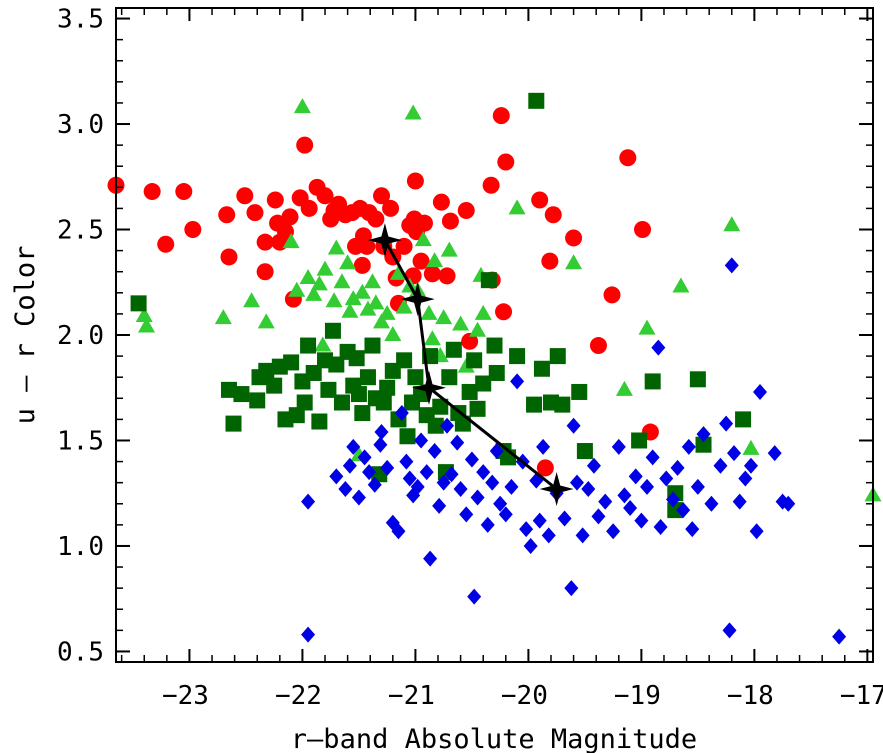  What do you see at coordinates (80, 652) in the screenshot?
I see `y-tick-label: 0.5` at bounding box center [80, 652].